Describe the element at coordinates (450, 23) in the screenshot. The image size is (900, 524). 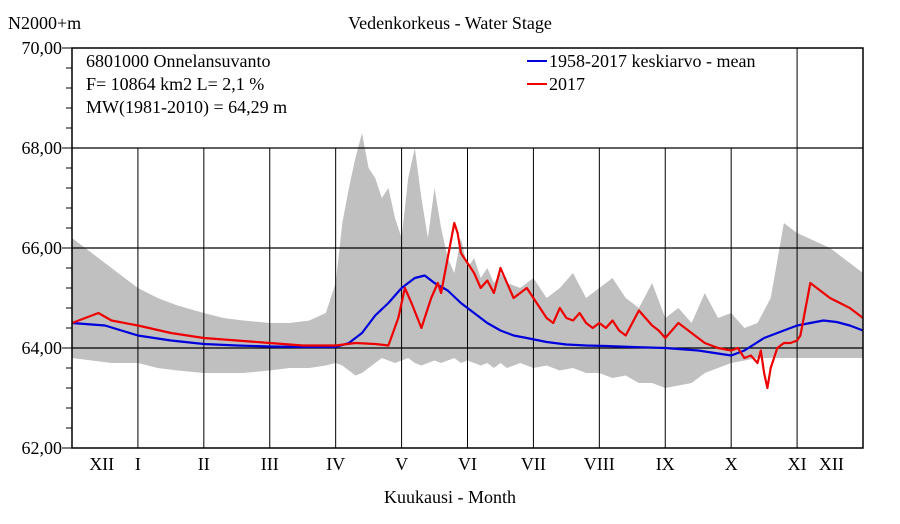
I see `chart-title: Vedenkorkeus - Water Stage` at that location.